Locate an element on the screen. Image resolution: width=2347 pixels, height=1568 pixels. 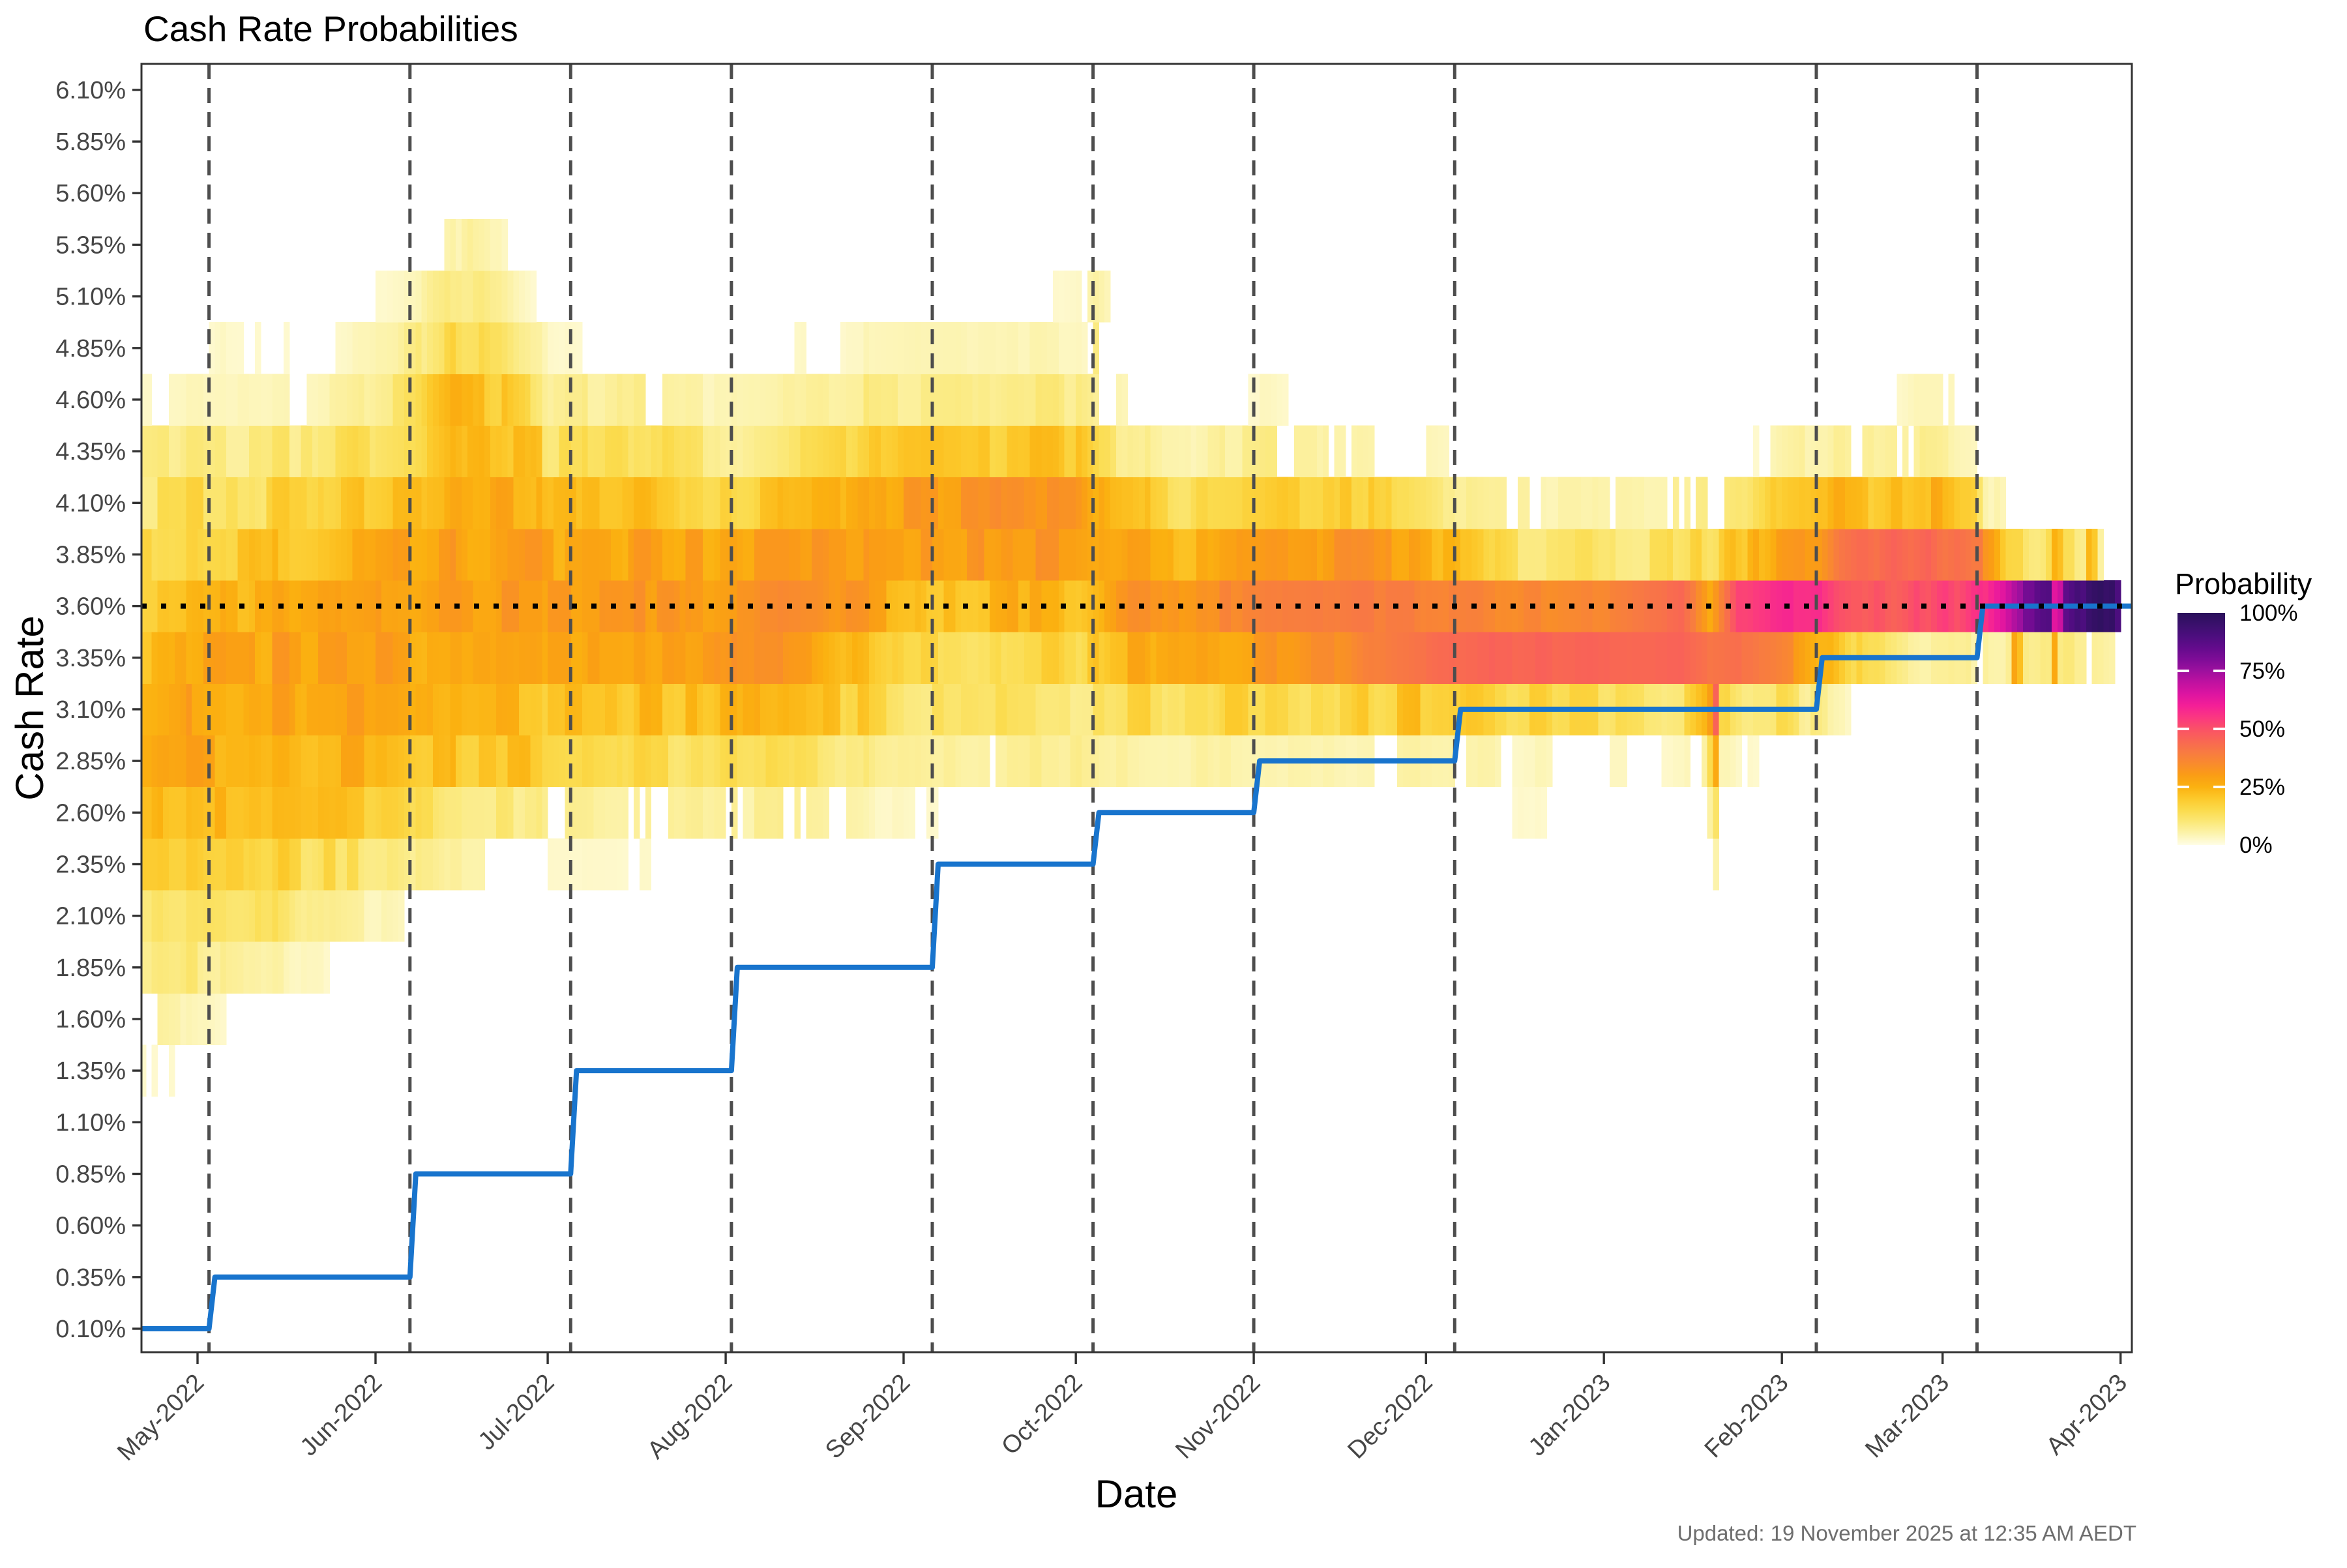
svg-text: 0.10% is located at coordinates (90, 1330).